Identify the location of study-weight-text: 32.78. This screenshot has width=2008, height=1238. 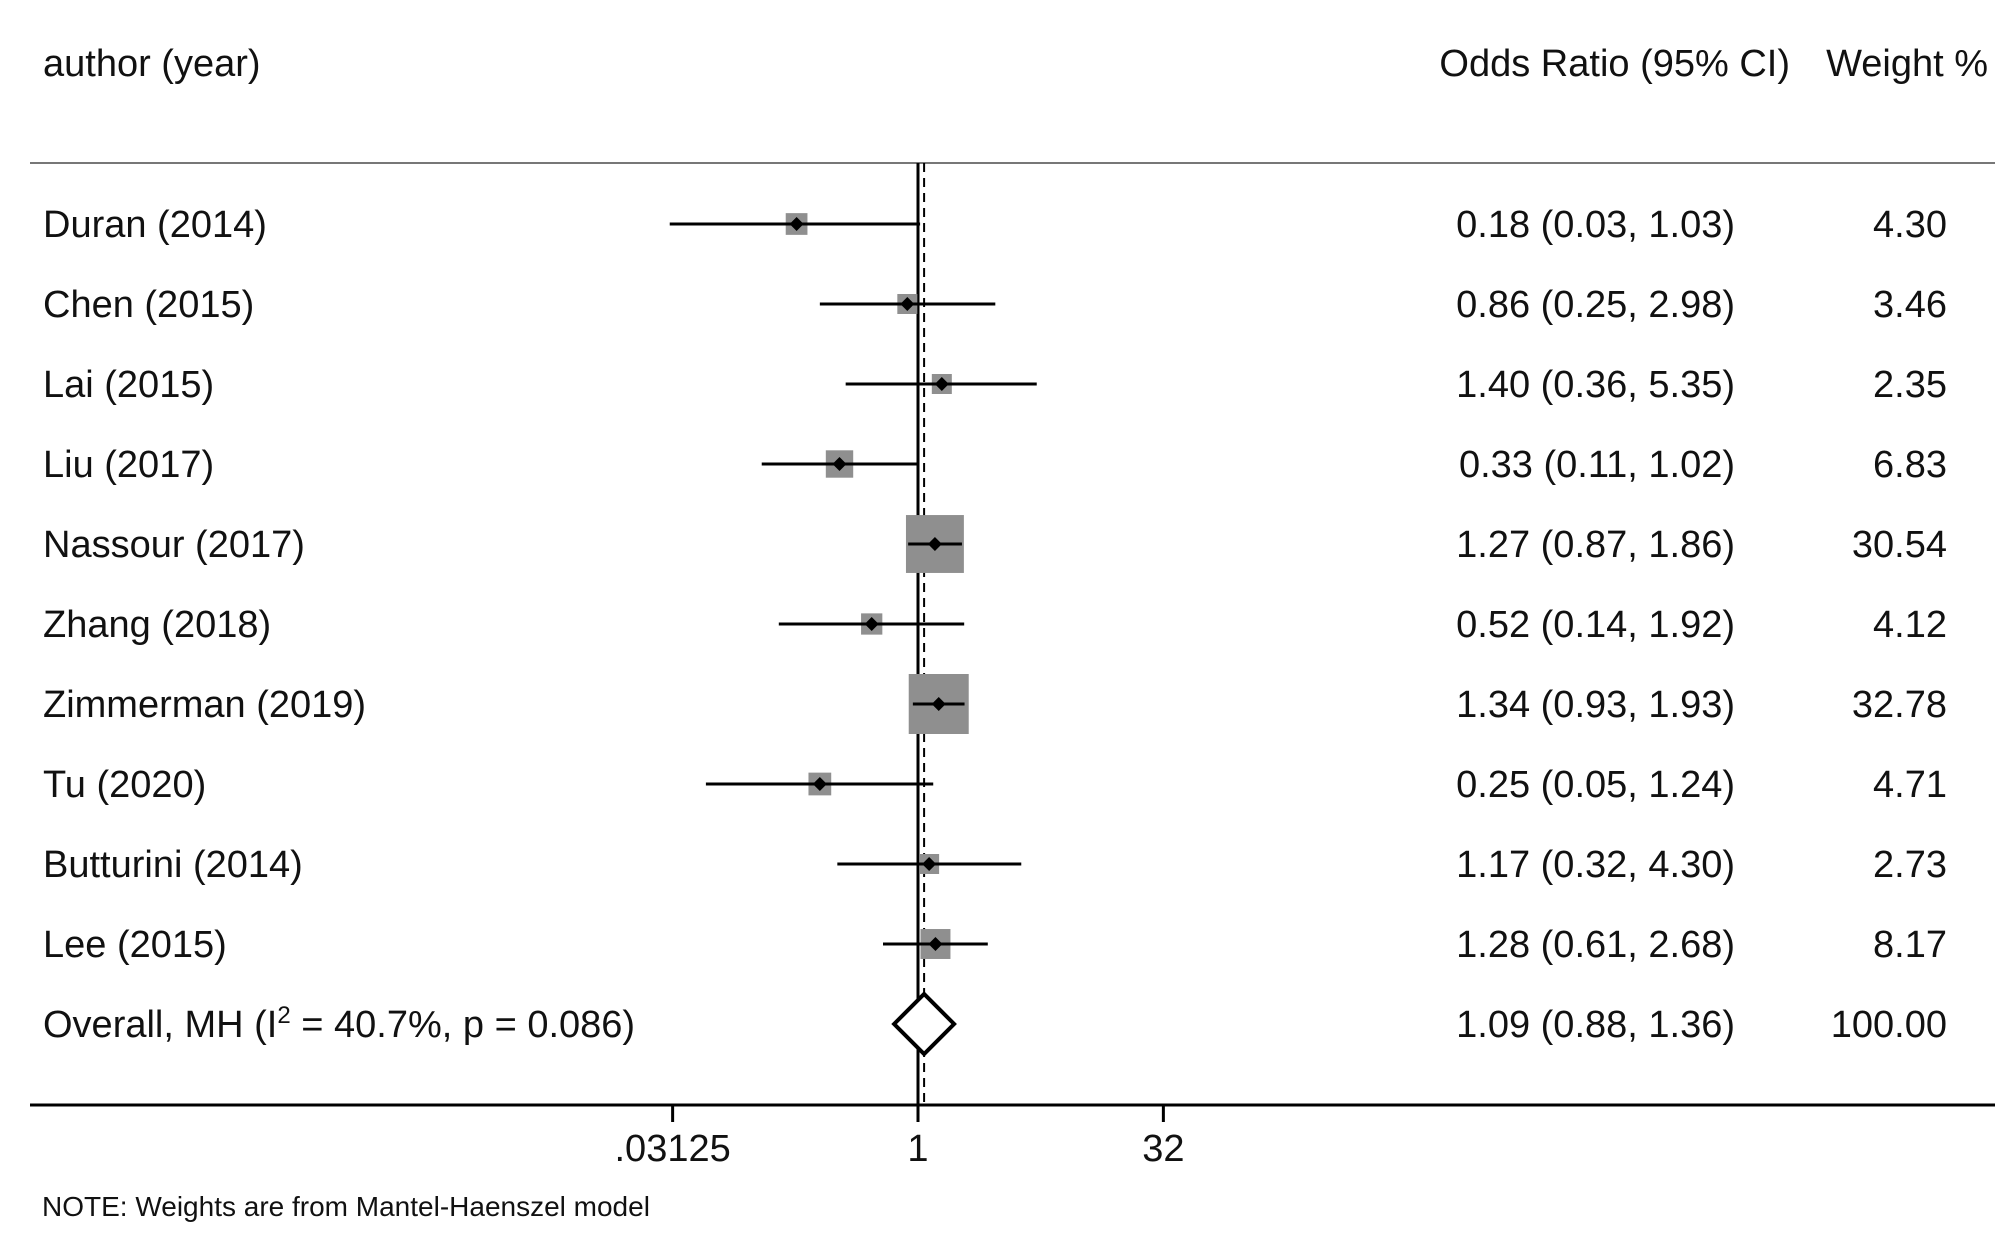
(1899, 705).